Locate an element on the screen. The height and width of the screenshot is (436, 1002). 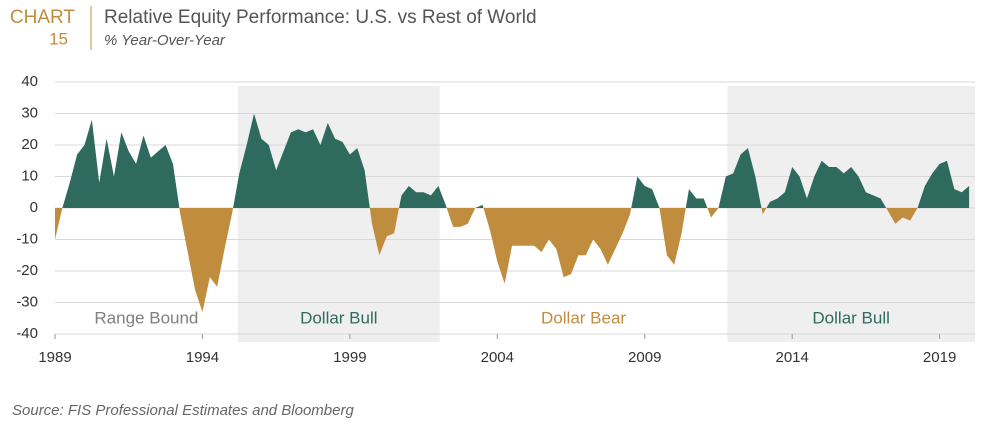
chart-number: 15 is located at coordinates (58, 38).